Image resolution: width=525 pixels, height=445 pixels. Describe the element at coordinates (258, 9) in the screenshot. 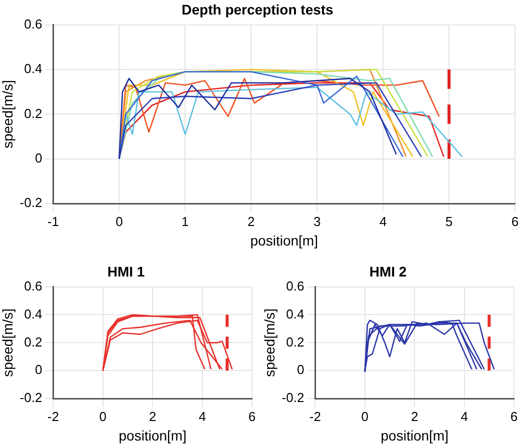

I see `chart-title: Depth perception tests` at that location.